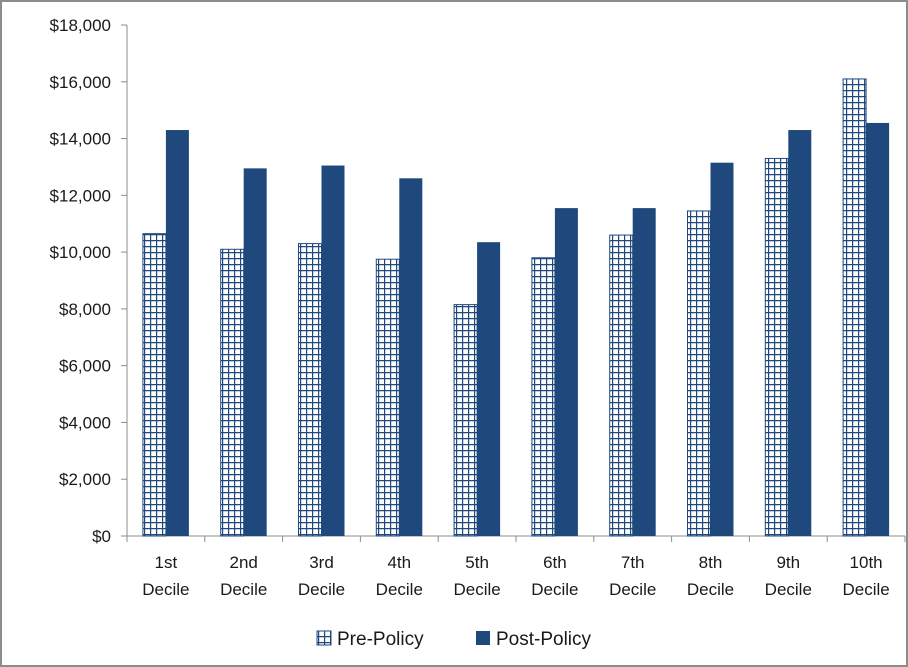  I want to click on y-tick-label: $14,000, so click(80, 139).